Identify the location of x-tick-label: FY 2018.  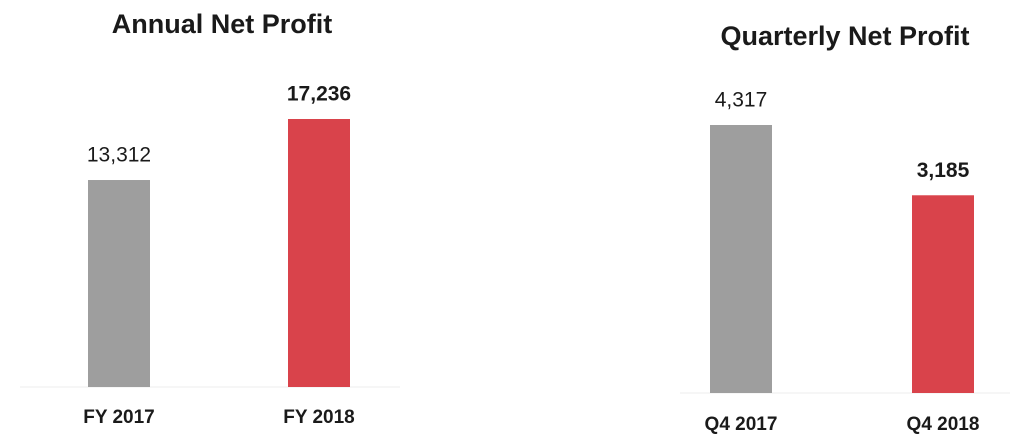
(318, 417).